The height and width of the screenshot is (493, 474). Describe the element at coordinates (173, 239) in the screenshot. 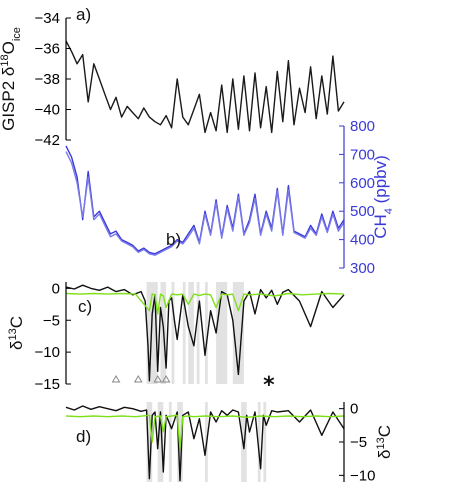

I see `panel-label-b: b)` at that location.